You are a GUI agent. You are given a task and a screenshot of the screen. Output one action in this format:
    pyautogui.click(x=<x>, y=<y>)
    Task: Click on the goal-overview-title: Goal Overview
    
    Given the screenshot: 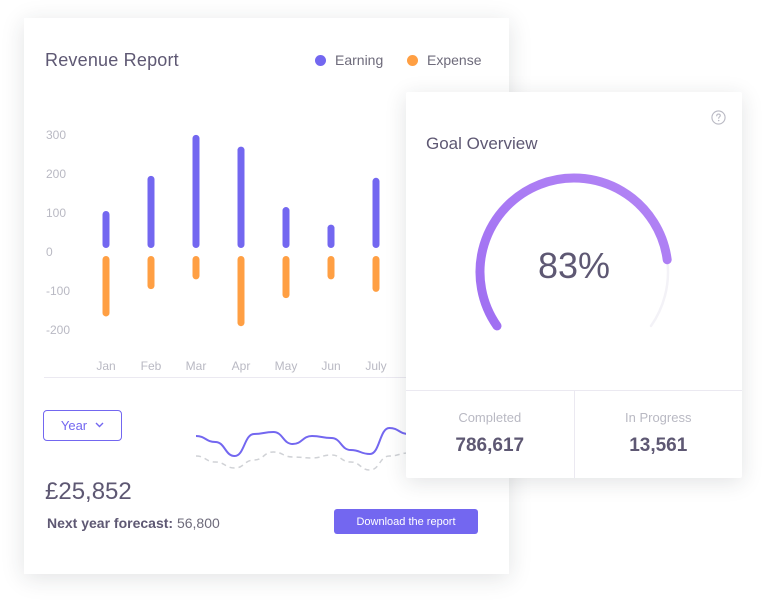 What is the action you would take?
    pyautogui.click(x=482, y=143)
    